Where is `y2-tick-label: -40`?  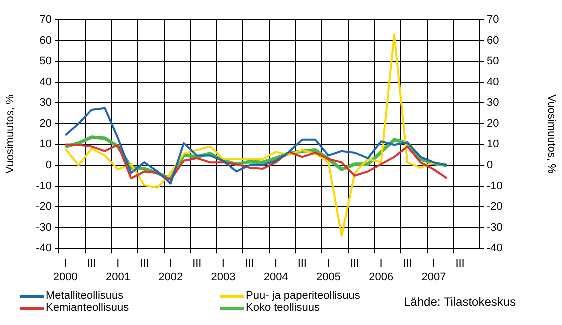 y2-tick-label: -40 is located at coordinates (495, 248).